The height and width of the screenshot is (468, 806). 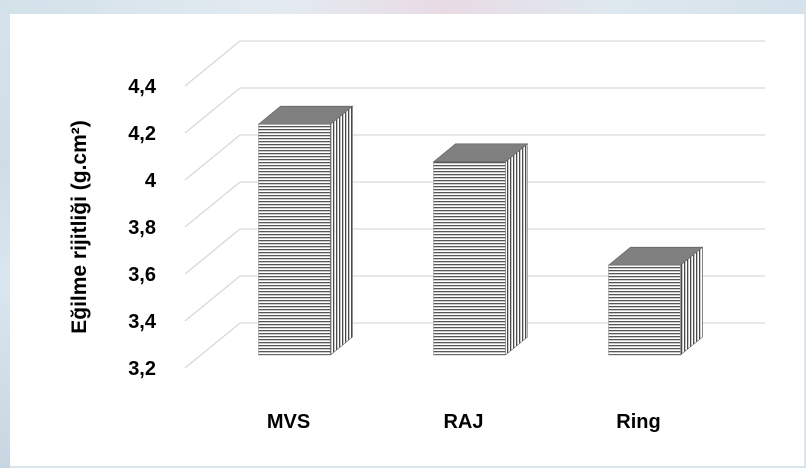 What do you see at coordinates (142, 275) in the screenshot?
I see `y-tick-label: 3,6` at bounding box center [142, 275].